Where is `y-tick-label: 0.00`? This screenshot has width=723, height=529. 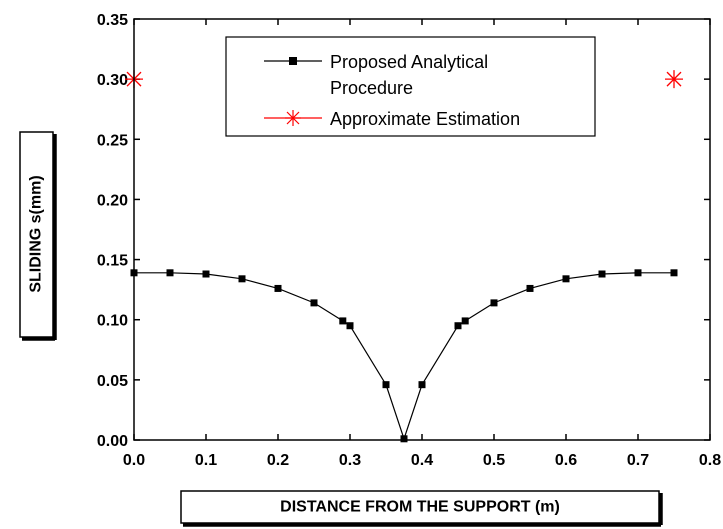 y-tick-label: 0.00 is located at coordinates (112, 441).